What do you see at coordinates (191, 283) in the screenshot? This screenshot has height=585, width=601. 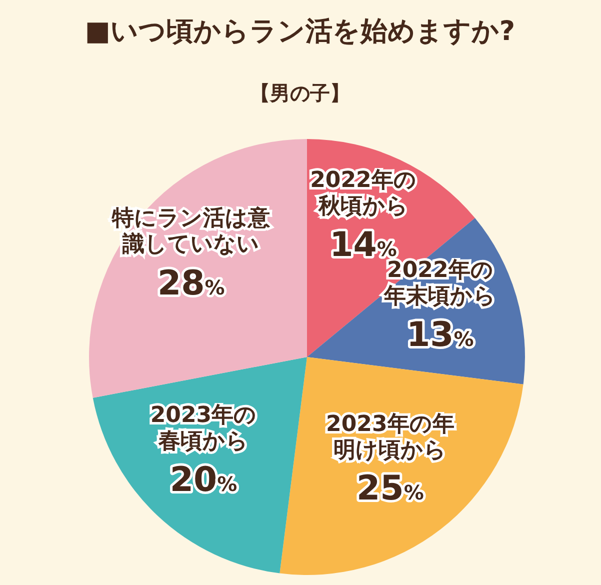 I see `data-label: 28%` at bounding box center [191, 283].